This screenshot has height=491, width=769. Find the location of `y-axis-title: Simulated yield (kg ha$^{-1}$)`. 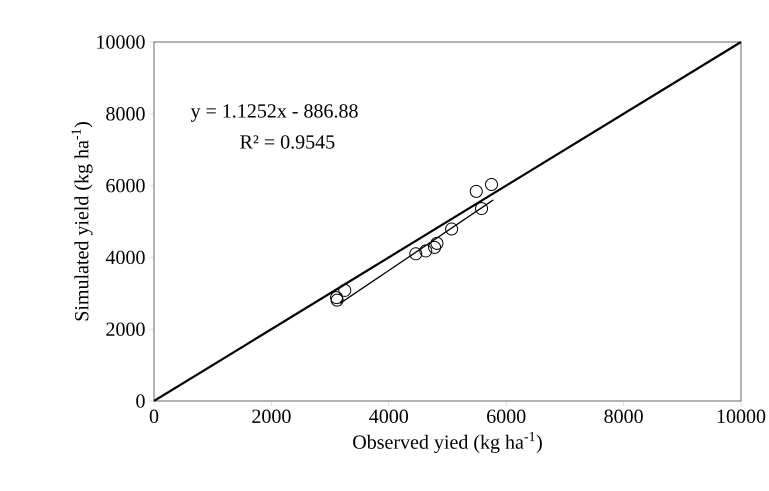

y-axis-title: Simulated yield (kg ha$^{-1}$) is located at coordinates (82, 221).